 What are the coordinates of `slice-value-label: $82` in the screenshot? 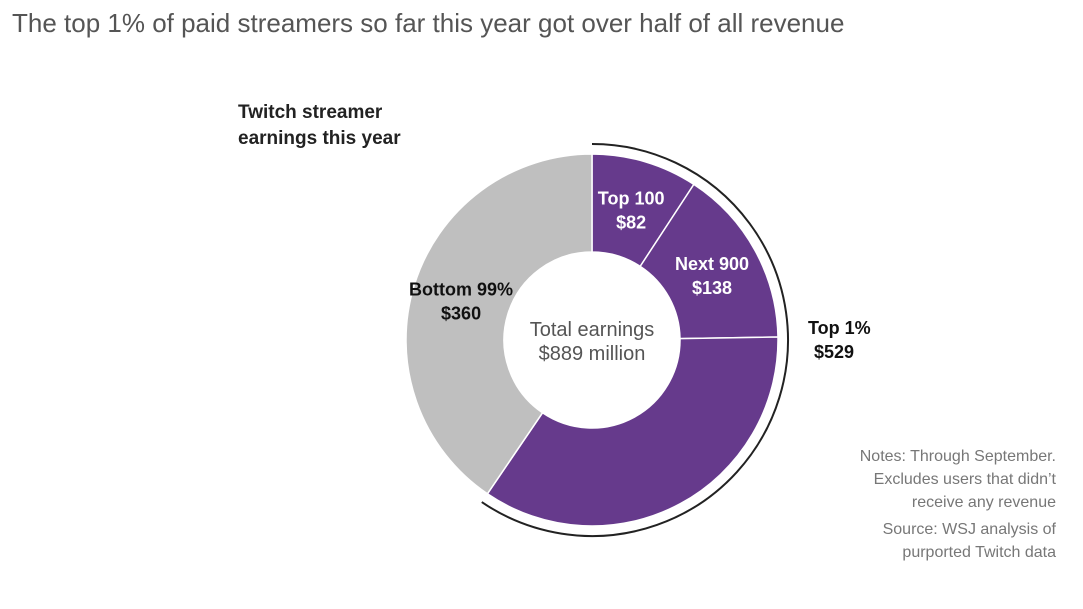 It's located at (631, 223).